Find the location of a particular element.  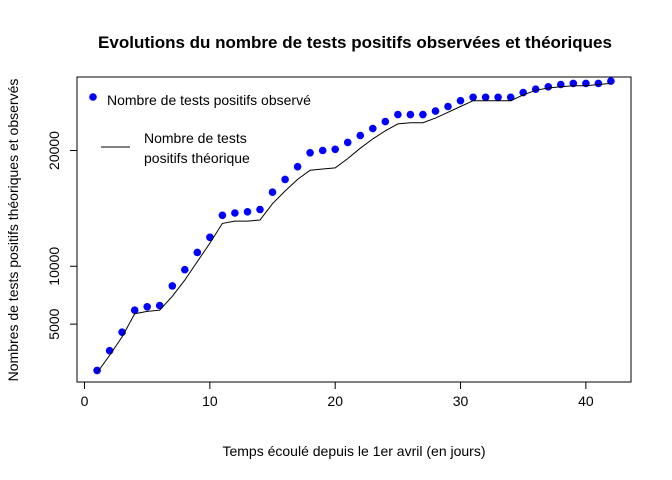

x-tick-label: 40 is located at coordinates (586, 401).